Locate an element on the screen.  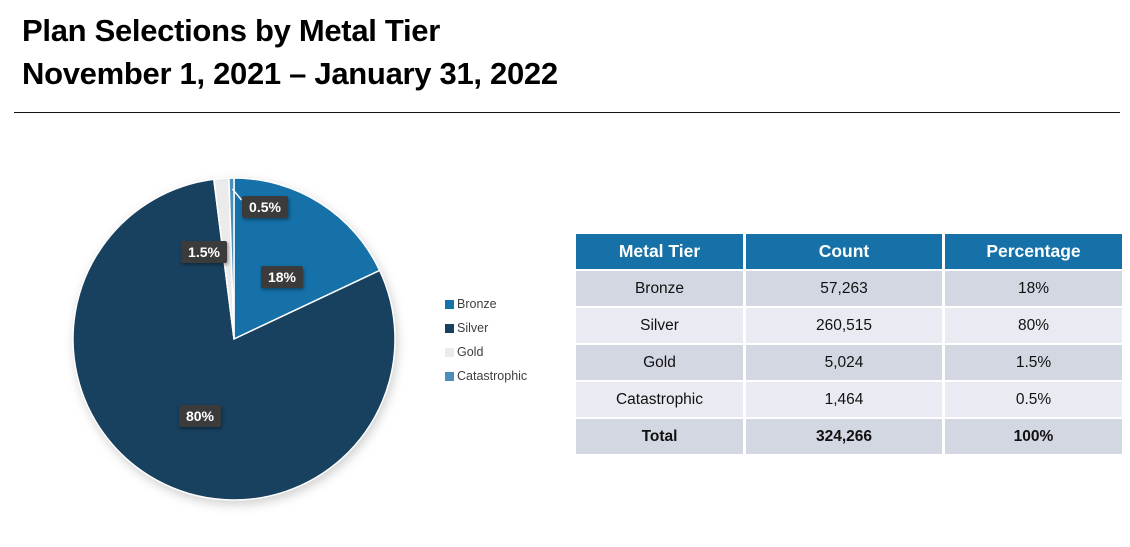
table-header-cell: Count is located at coordinates (844, 251).